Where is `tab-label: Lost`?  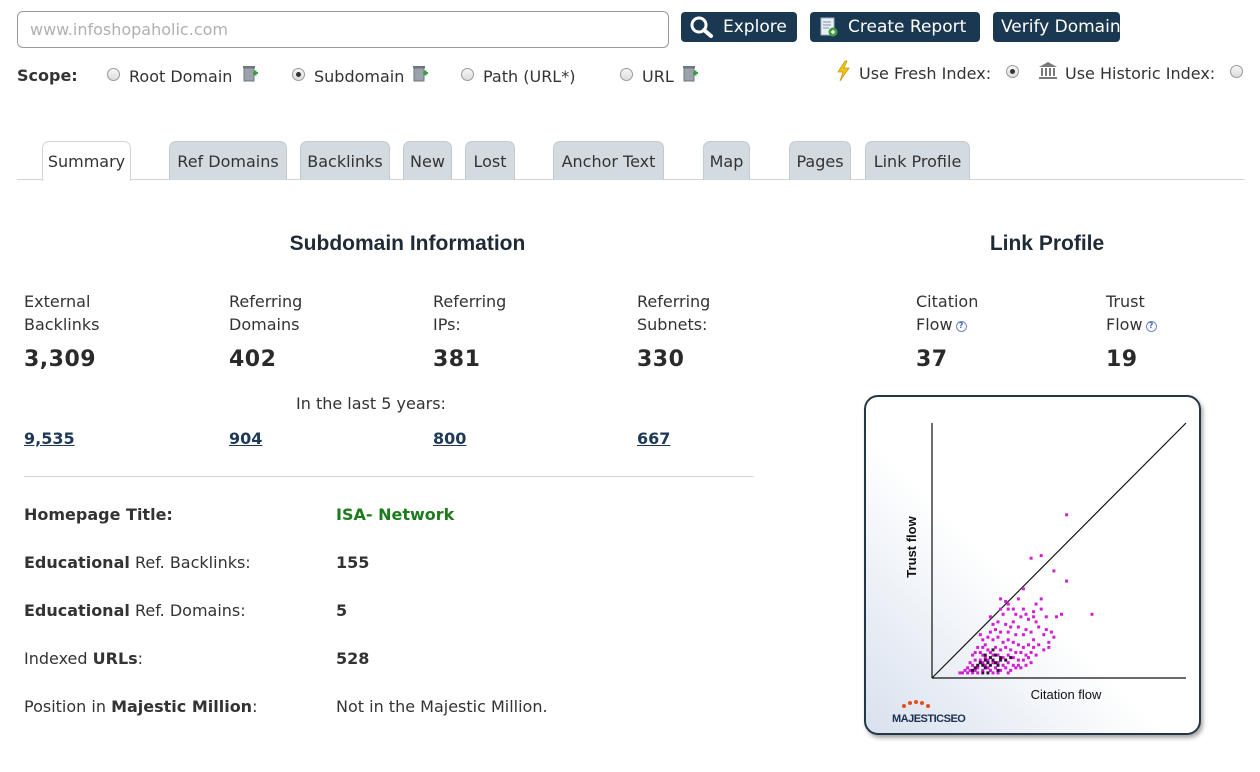 tab-label: Lost is located at coordinates (490, 161).